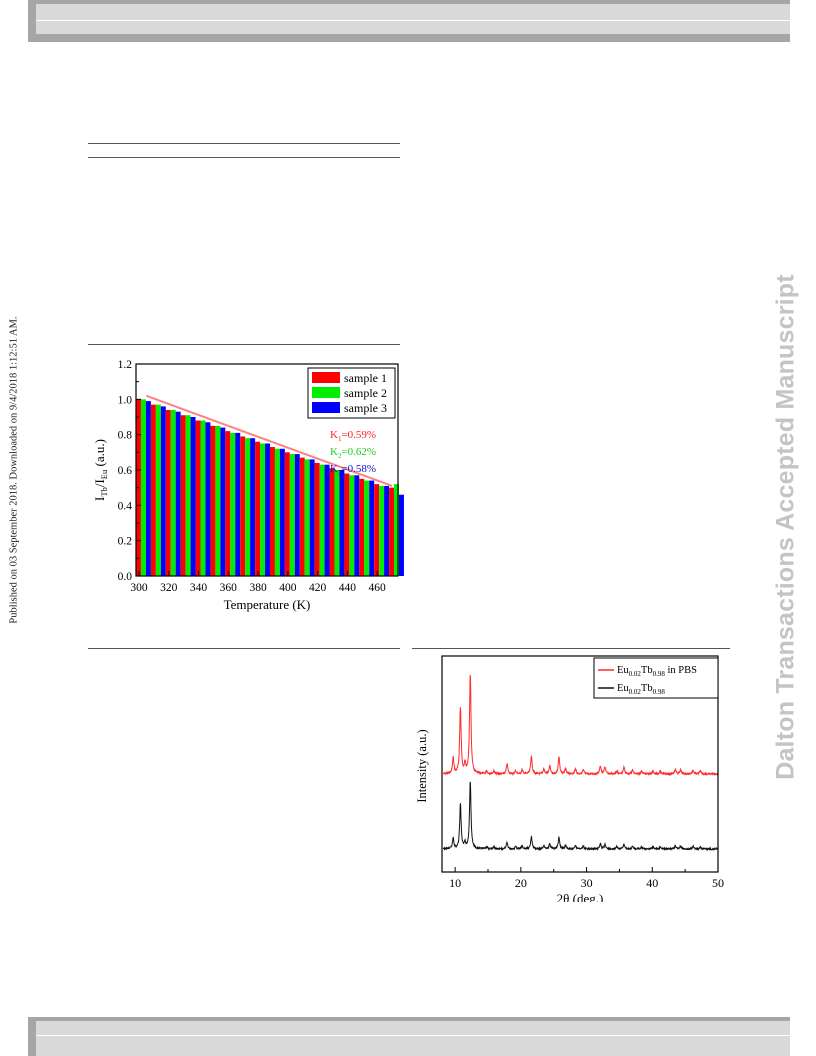 The height and width of the screenshot is (1056, 816). What do you see at coordinates (125, 365) in the screenshot?
I see `y-tick-label: 1.2` at bounding box center [125, 365].